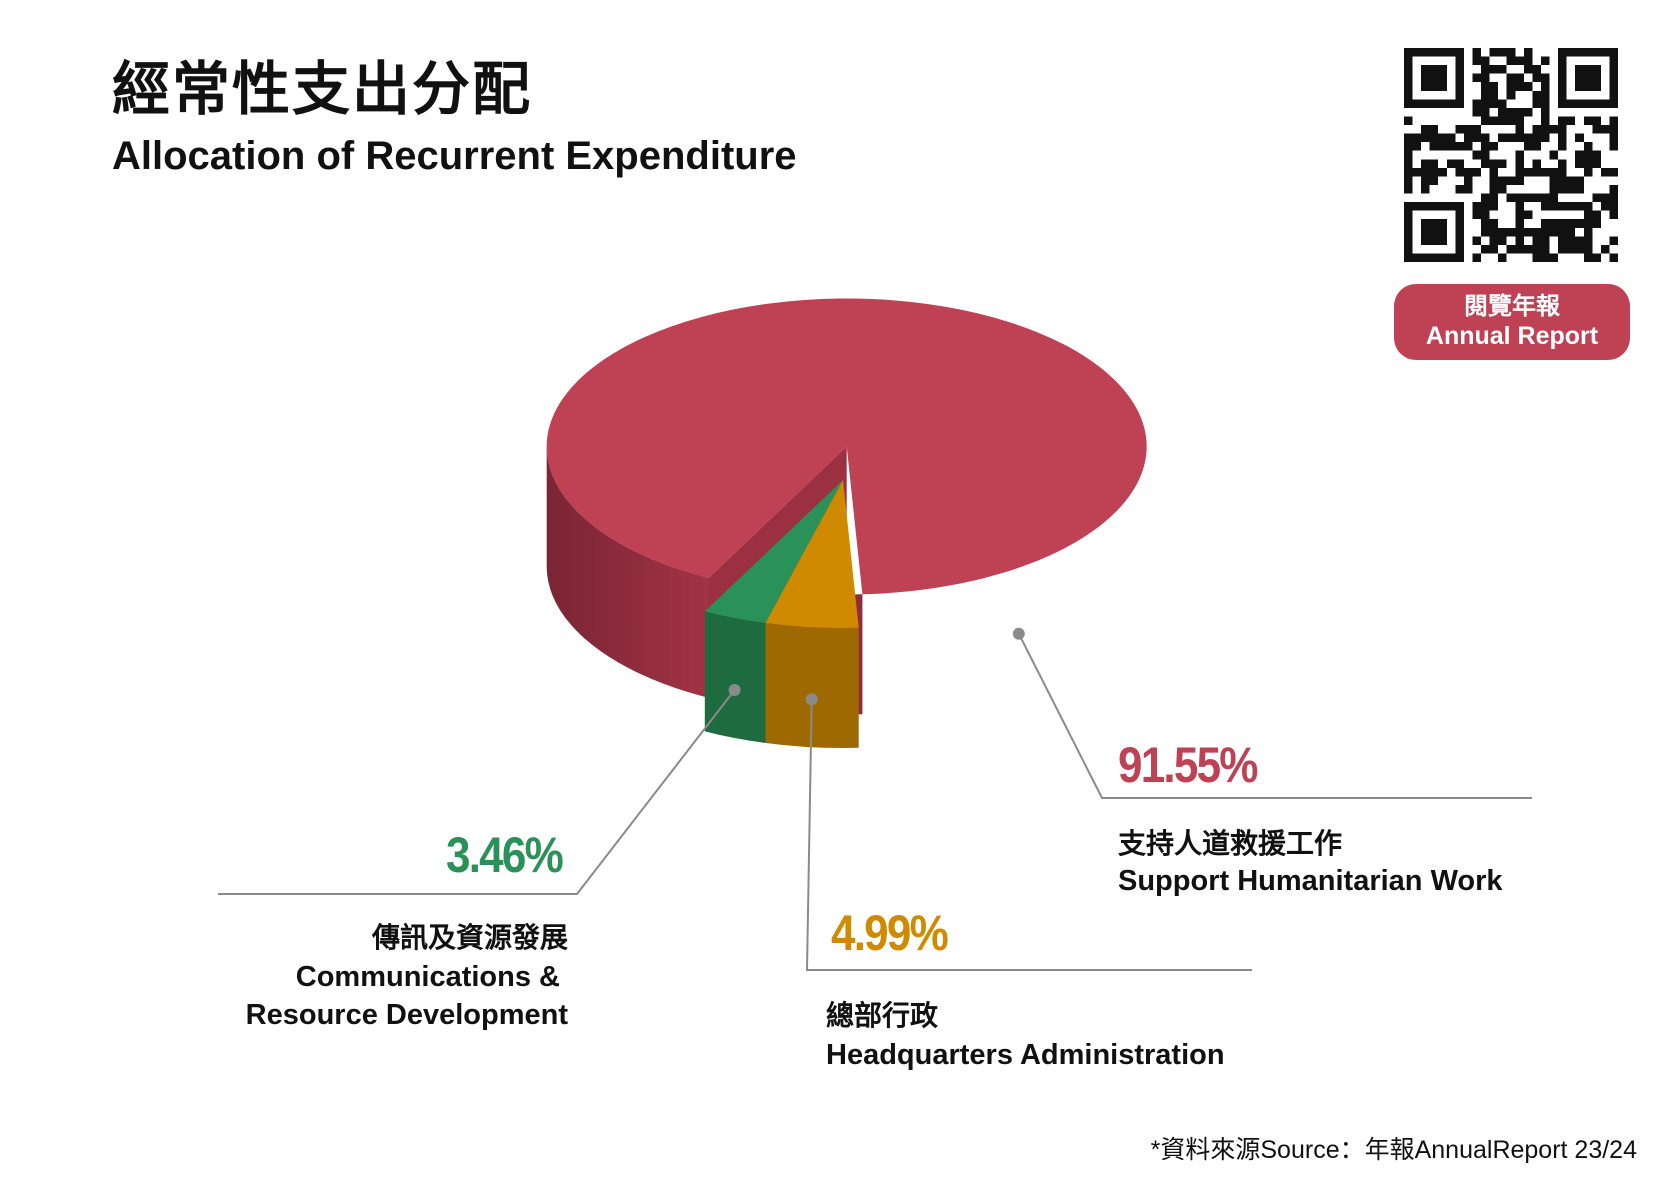 The image size is (1671, 1181). What do you see at coordinates (469, 937) in the screenshot?
I see `slice-label-zh-communications: 傳訊及資源發展` at bounding box center [469, 937].